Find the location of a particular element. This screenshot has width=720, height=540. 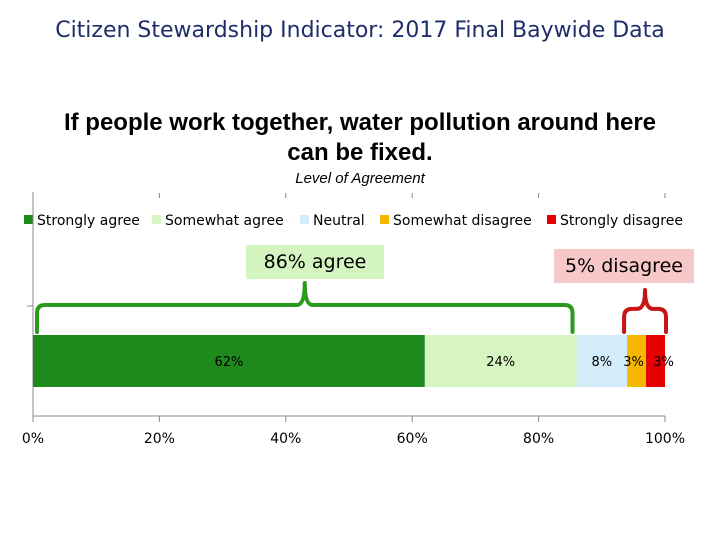

bar-segment-neutral is located at coordinates (602, 361).